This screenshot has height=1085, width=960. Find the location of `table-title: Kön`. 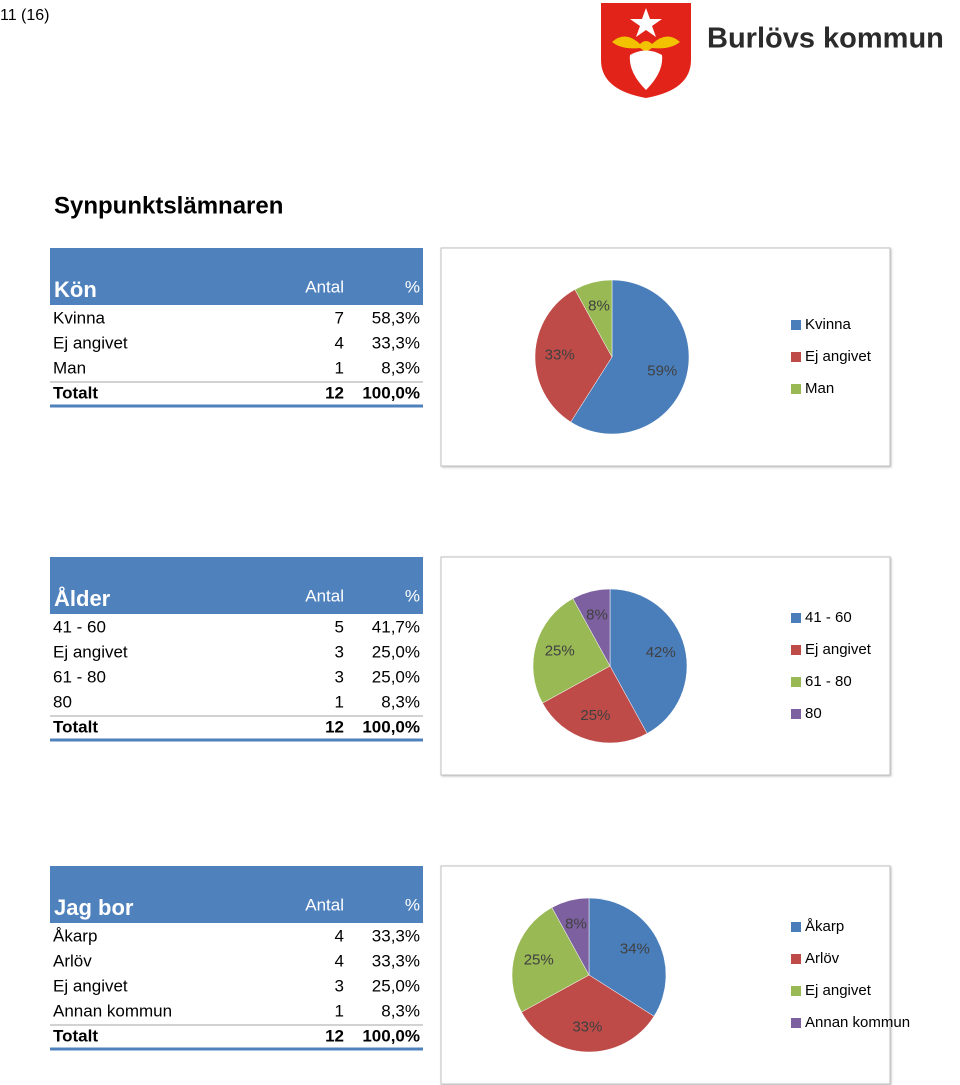

table-title: Kön is located at coordinates (75, 289).